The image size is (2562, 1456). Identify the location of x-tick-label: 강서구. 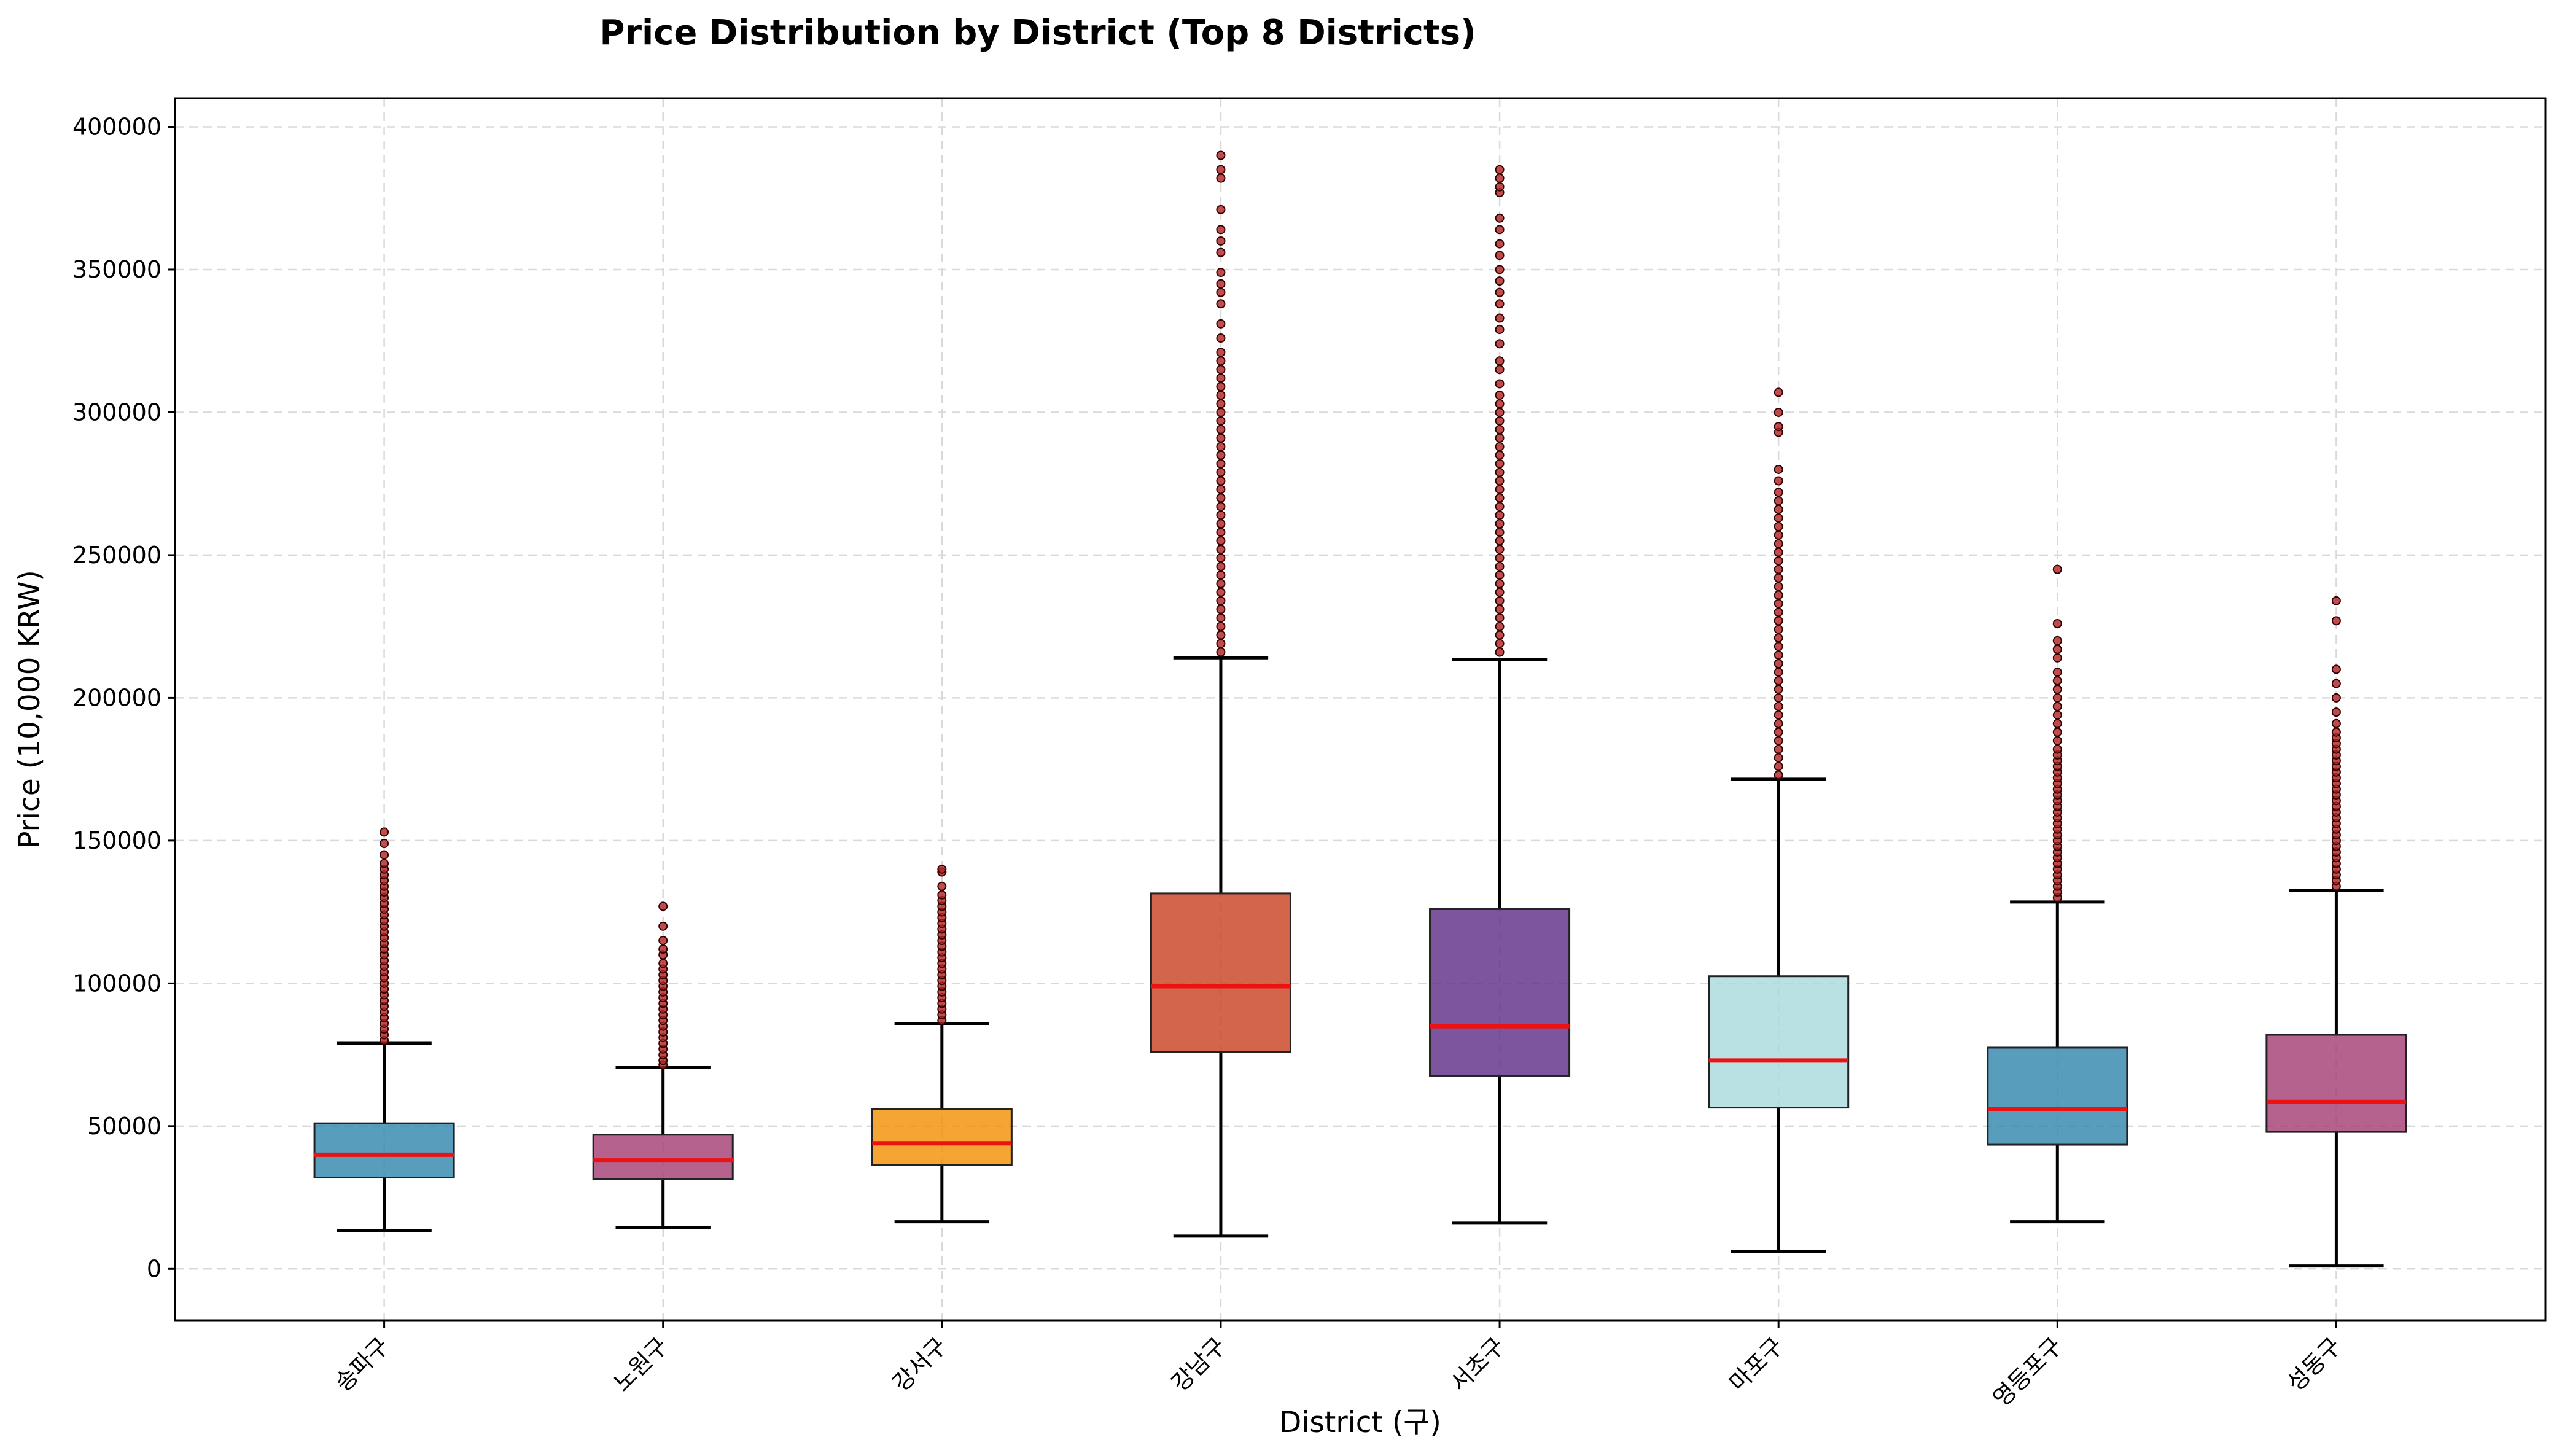
(919, 1364).